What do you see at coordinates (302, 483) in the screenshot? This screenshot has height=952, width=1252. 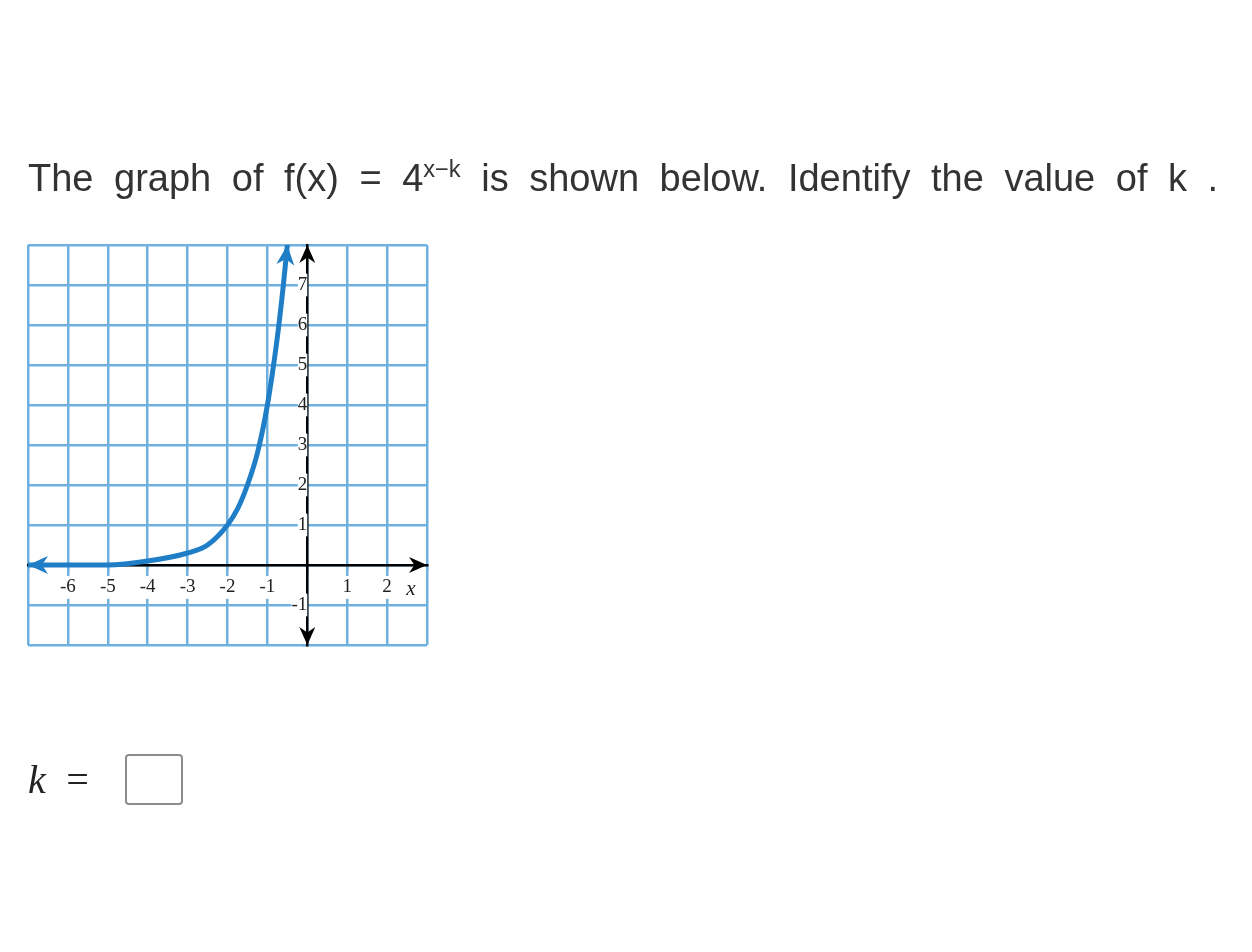 I see `y-tick-label: 2` at bounding box center [302, 483].